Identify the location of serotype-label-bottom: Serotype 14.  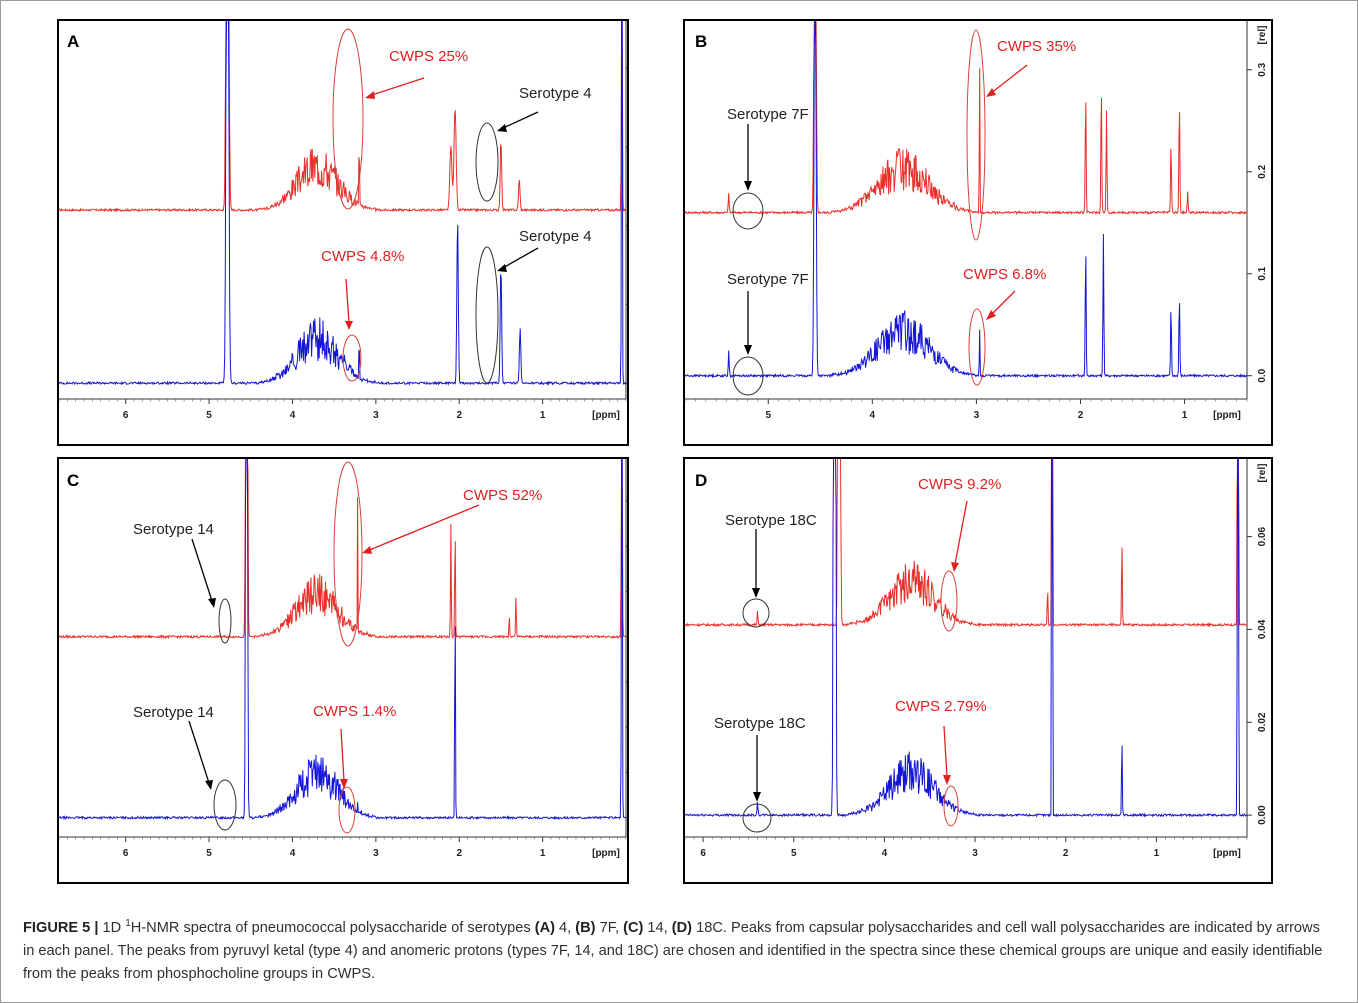
(173, 712).